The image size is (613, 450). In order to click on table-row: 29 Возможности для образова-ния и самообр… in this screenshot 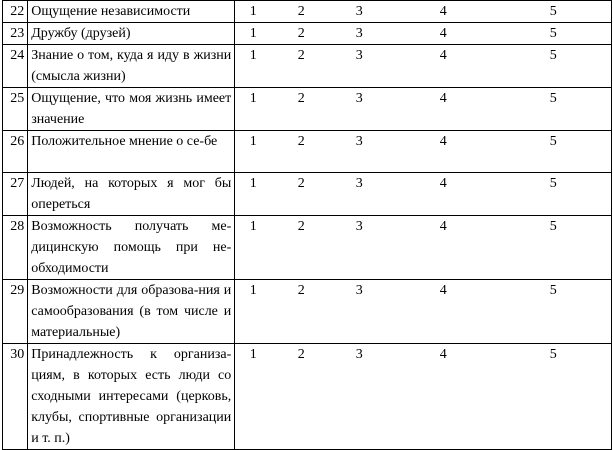, I will do `click(306, 311)`.